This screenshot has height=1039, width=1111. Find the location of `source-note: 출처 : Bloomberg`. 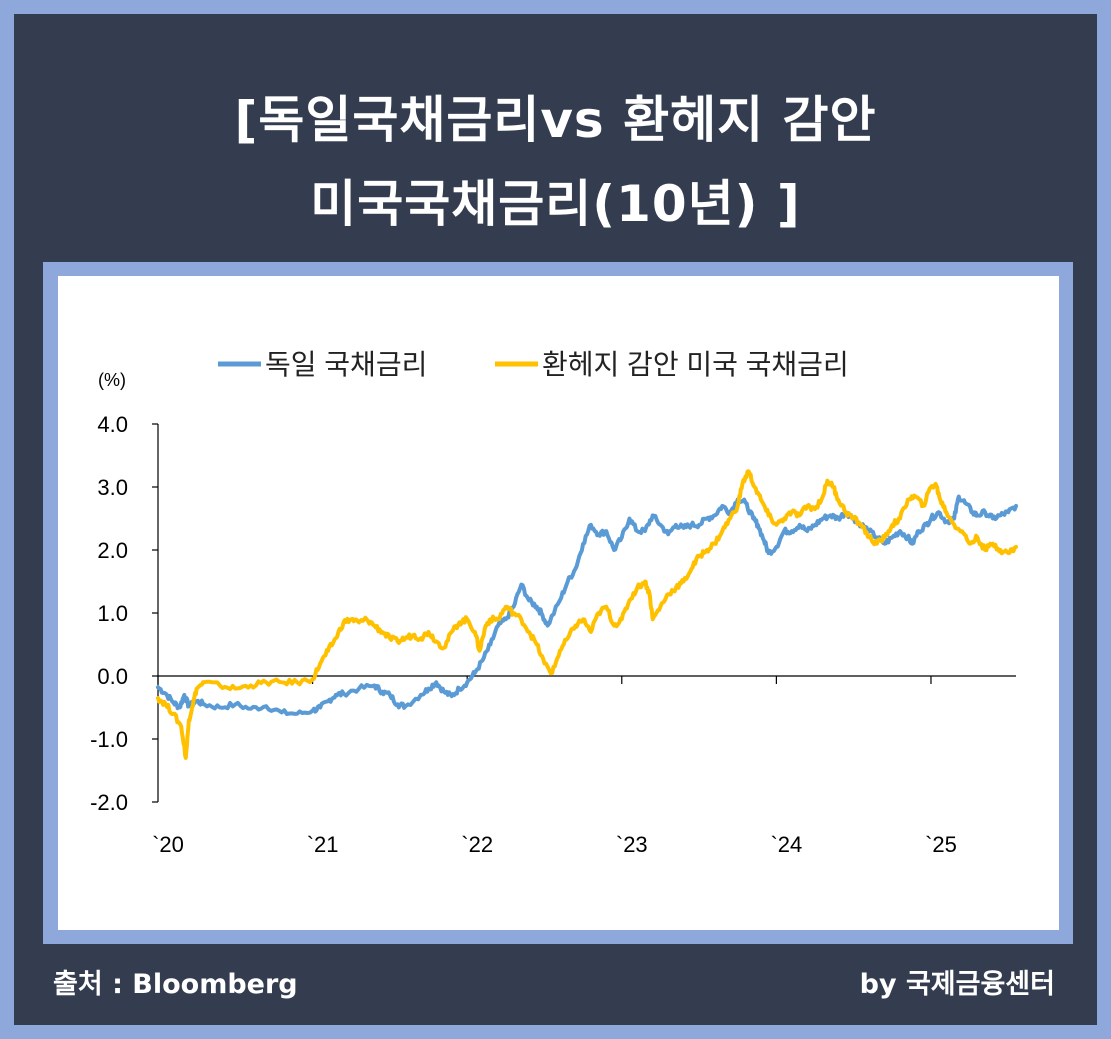

source-note: 출처 : Bloomberg is located at coordinates (175, 984).